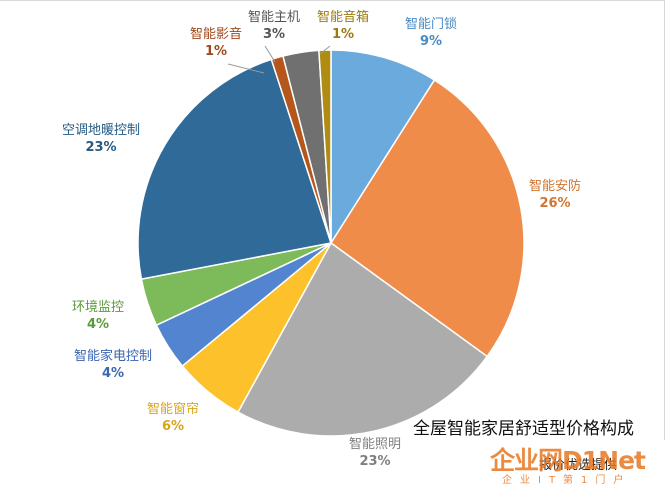 The image size is (665, 486). Describe the element at coordinates (375, 444) in the screenshot. I see `slice-name-label-3: 智能照明` at that location.